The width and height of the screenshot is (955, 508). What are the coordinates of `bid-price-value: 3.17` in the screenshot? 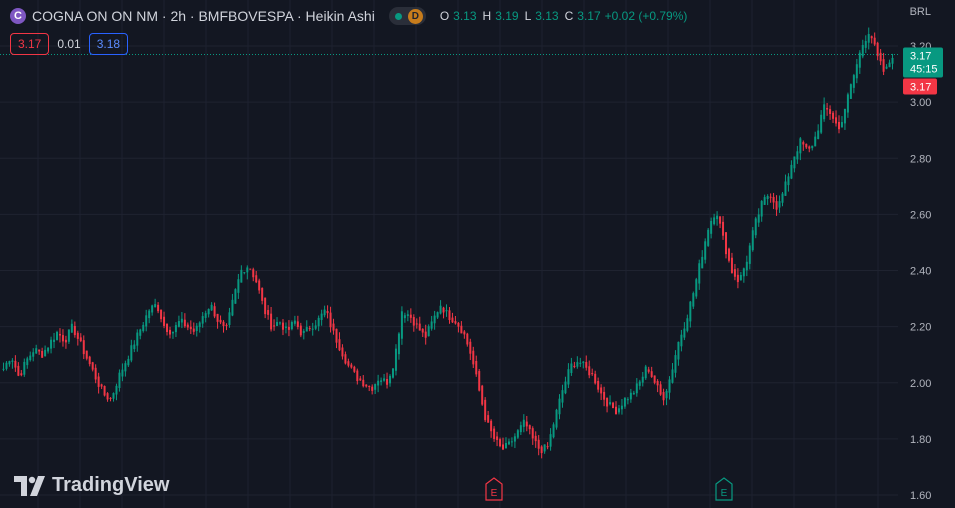 It's located at (920, 87).